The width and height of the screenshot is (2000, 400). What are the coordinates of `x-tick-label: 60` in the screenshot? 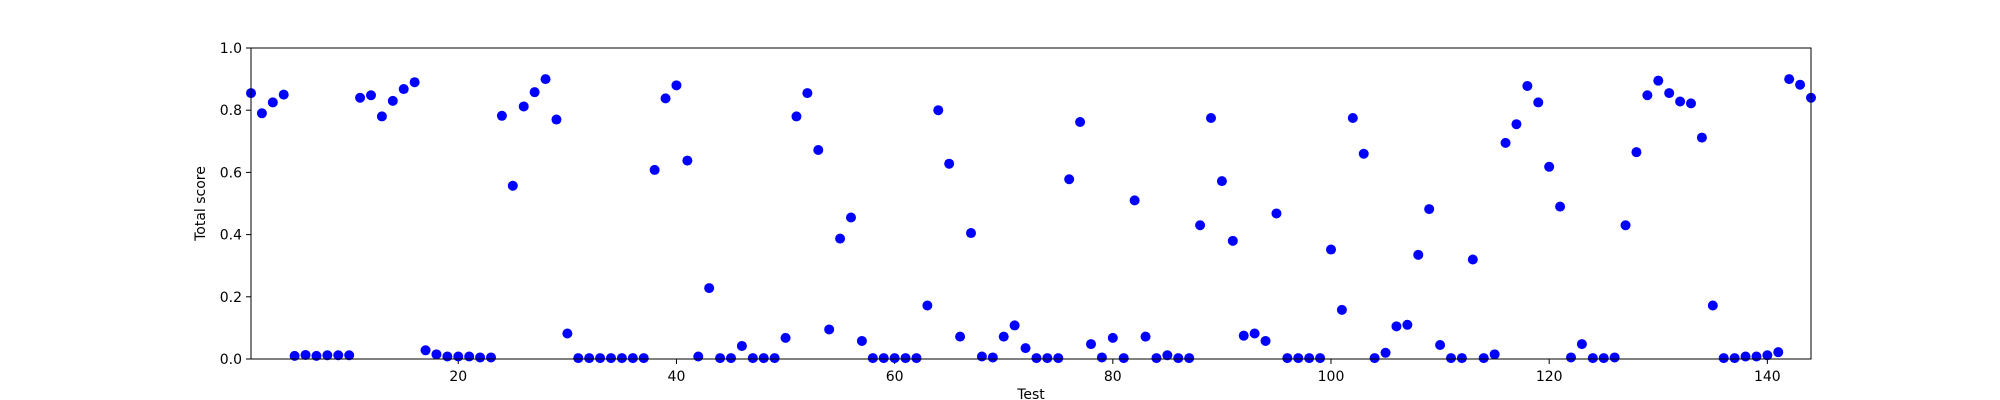 It's located at (895, 377).